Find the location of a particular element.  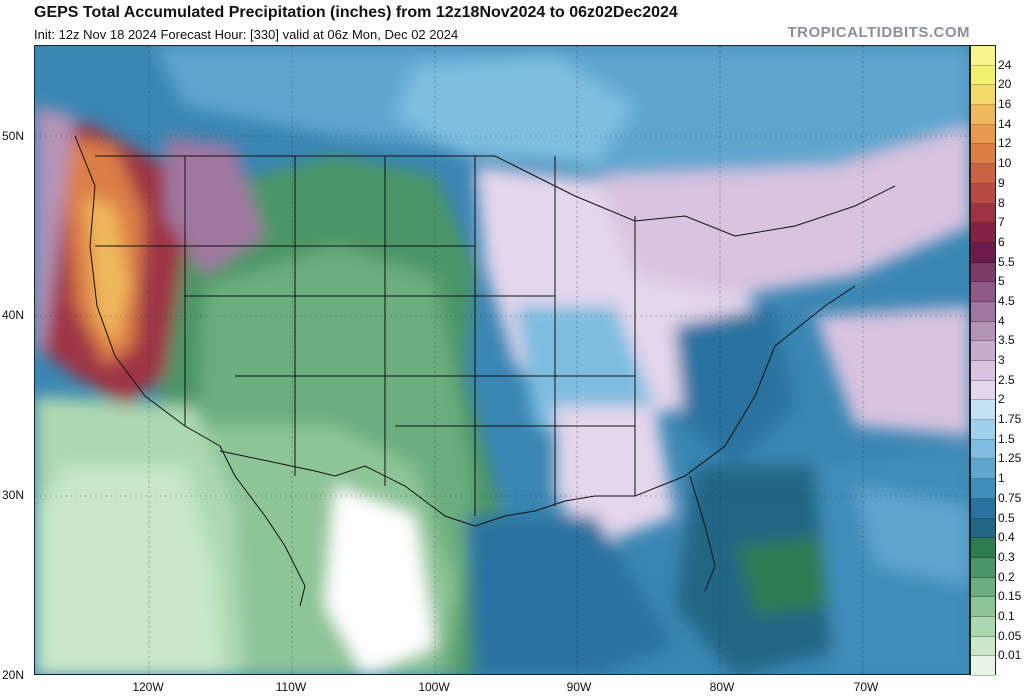

legend-label: 5 is located at coordinates (1001, 281).